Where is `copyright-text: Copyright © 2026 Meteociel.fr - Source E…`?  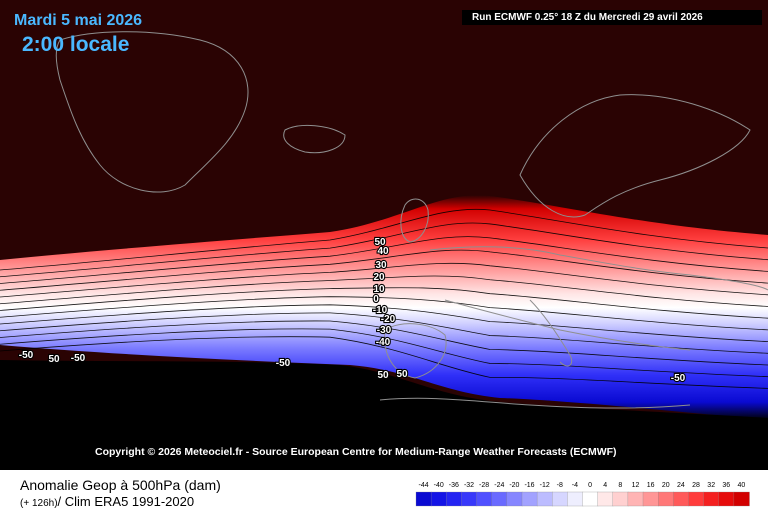 copyright-text: Copyright © 2026 Meteociel.fr - Source E… is located at coordinates (356, 452).